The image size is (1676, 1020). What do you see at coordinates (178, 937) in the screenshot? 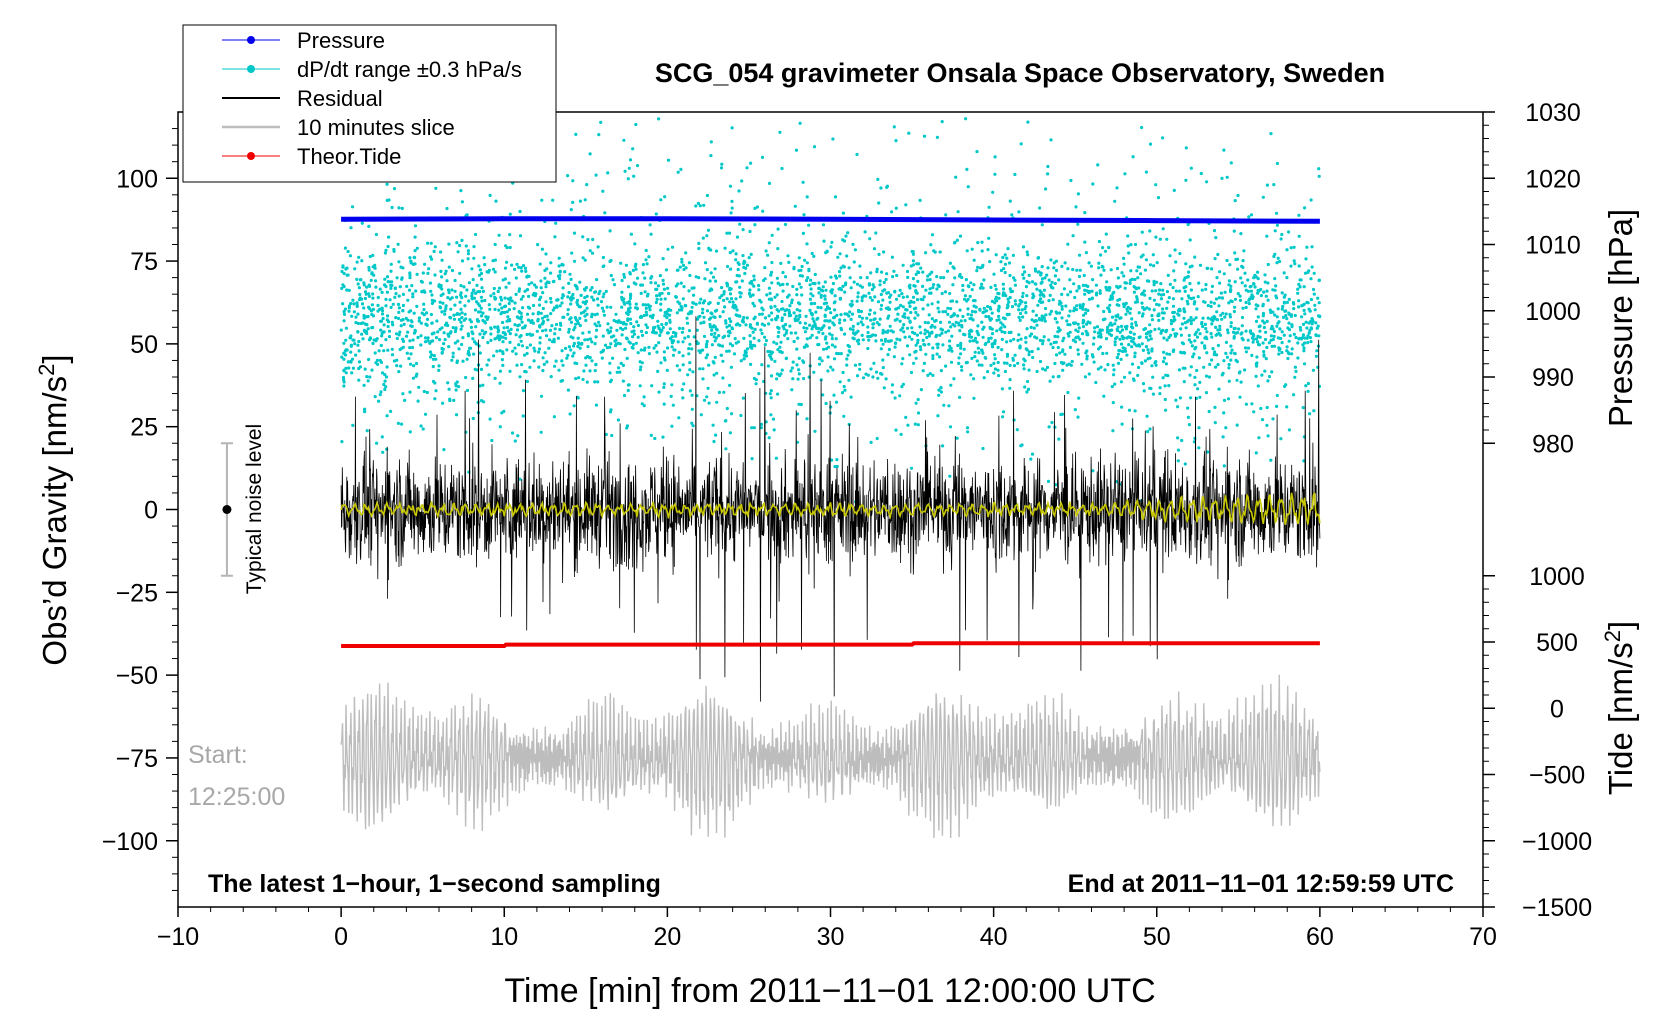
I see `x-tick-label: −10` at bounding box center [178, 937].